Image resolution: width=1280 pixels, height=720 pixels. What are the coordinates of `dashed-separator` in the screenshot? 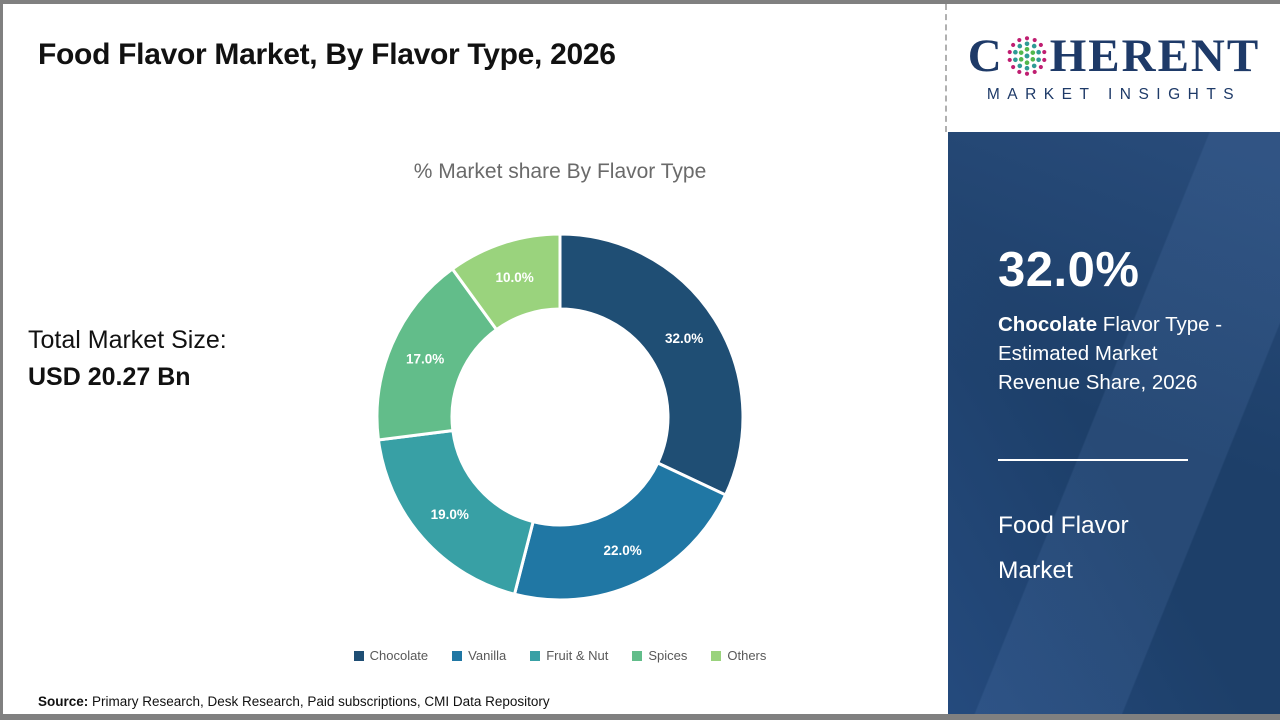 It's located at (946, 68).